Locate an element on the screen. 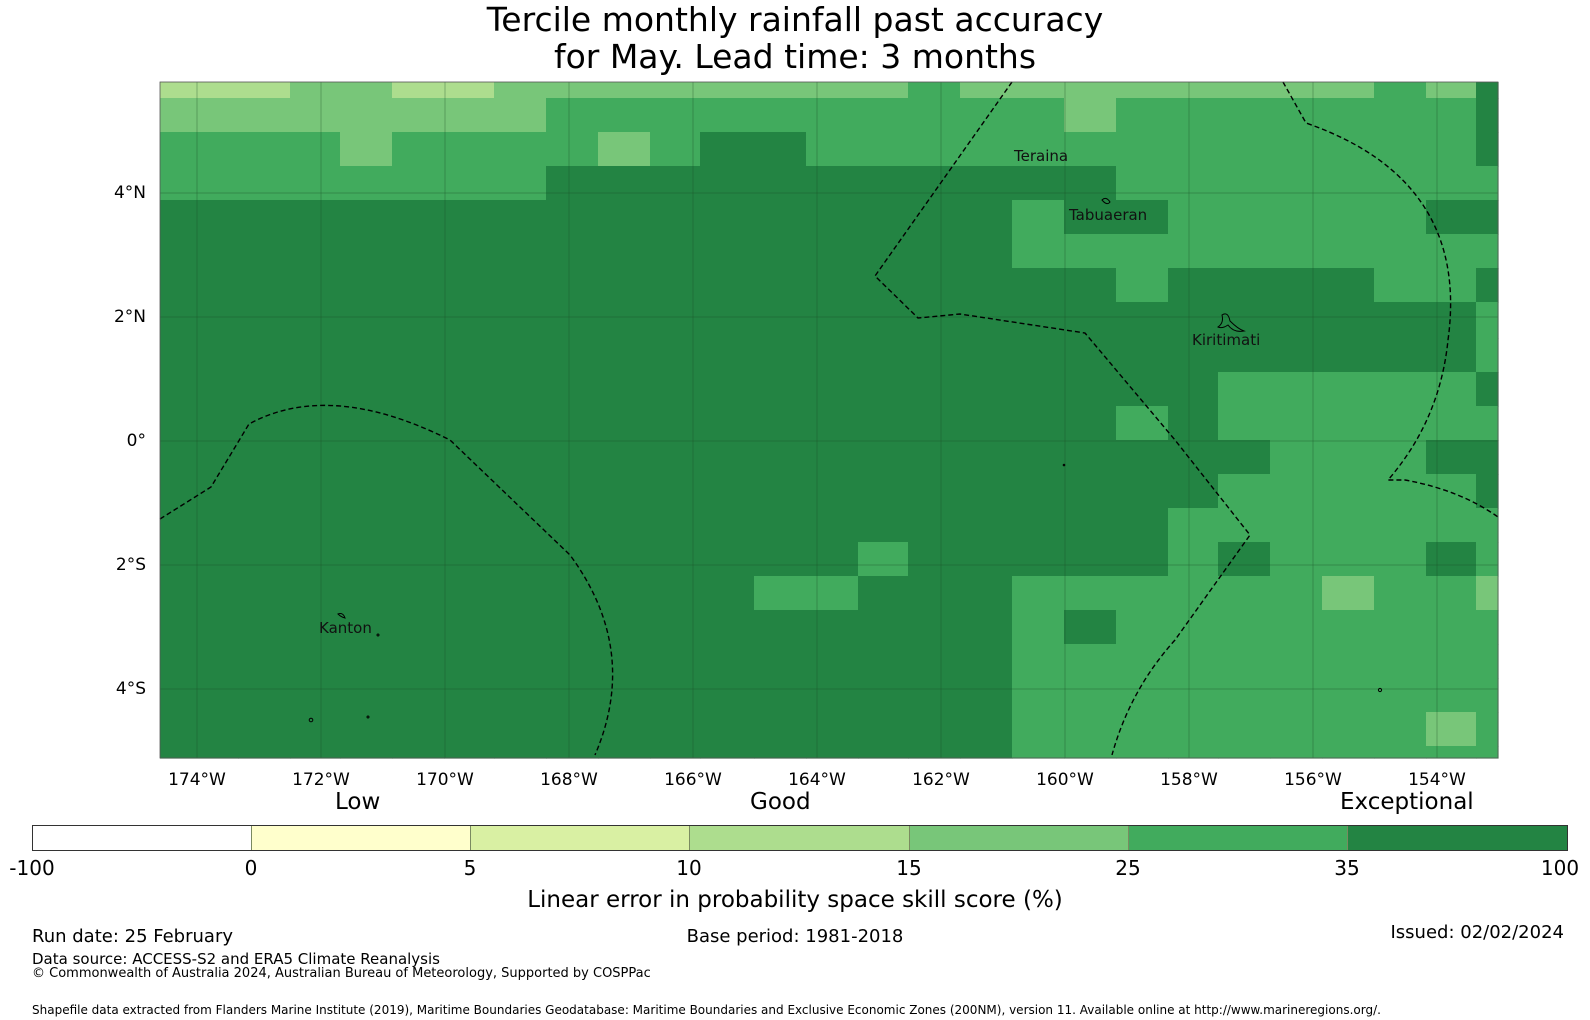  x-tick-154w: 154°W is located at coordinates (1437, 780).